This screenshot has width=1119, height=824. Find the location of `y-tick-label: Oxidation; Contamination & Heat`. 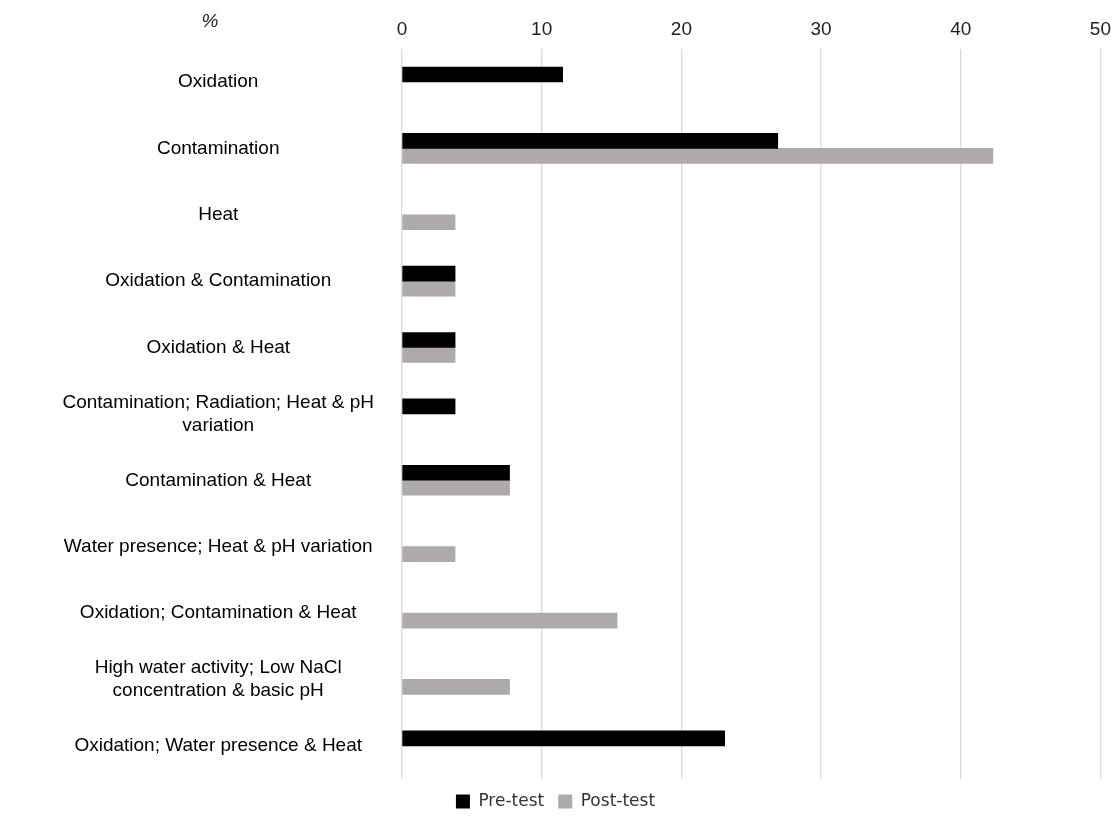

y-tick-label: Oxidation; Contamination & Heat is located at coordinates (218, 612).